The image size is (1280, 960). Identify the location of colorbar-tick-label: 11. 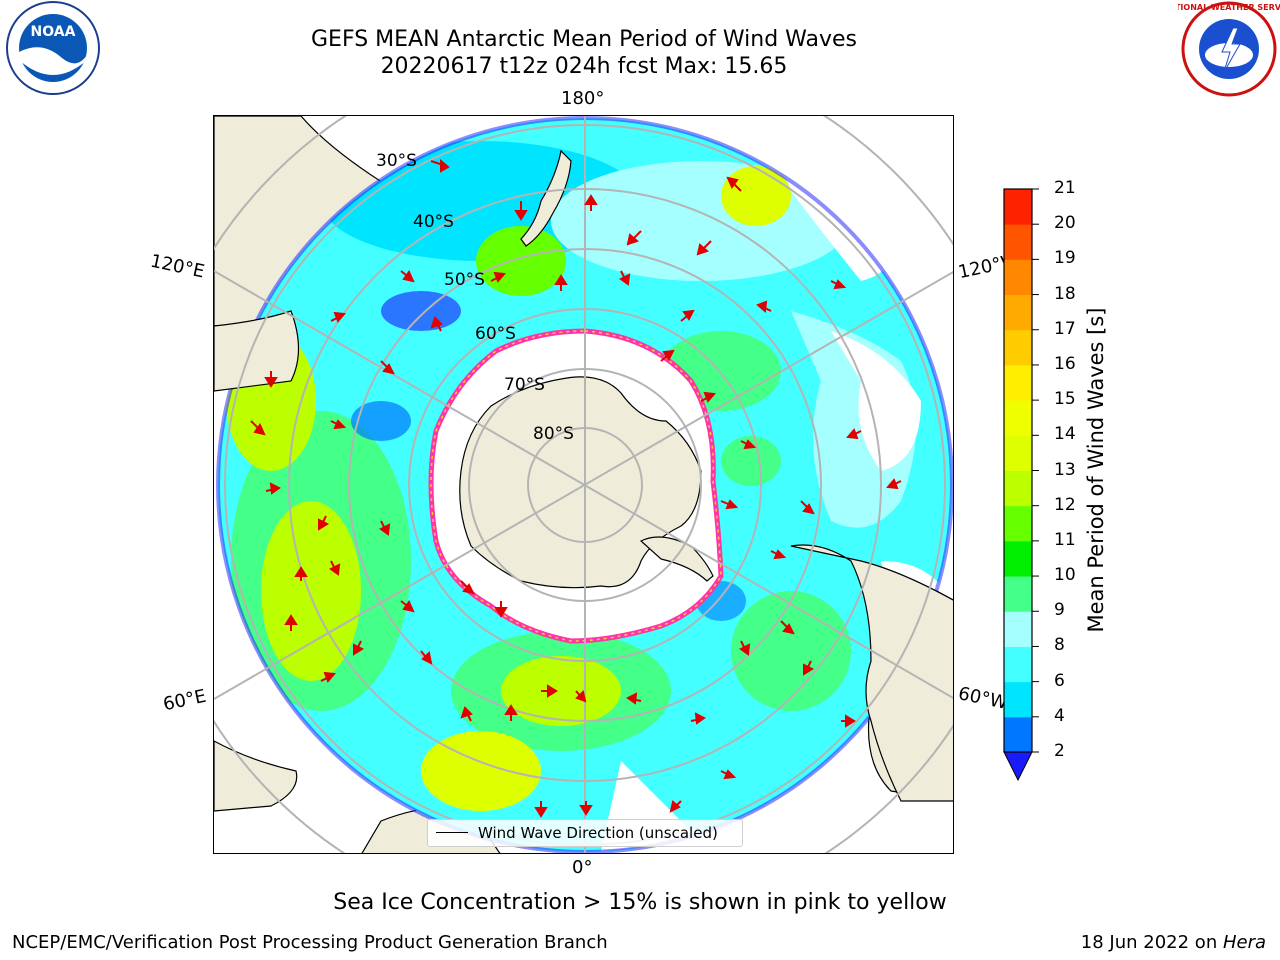
(1065, 539).